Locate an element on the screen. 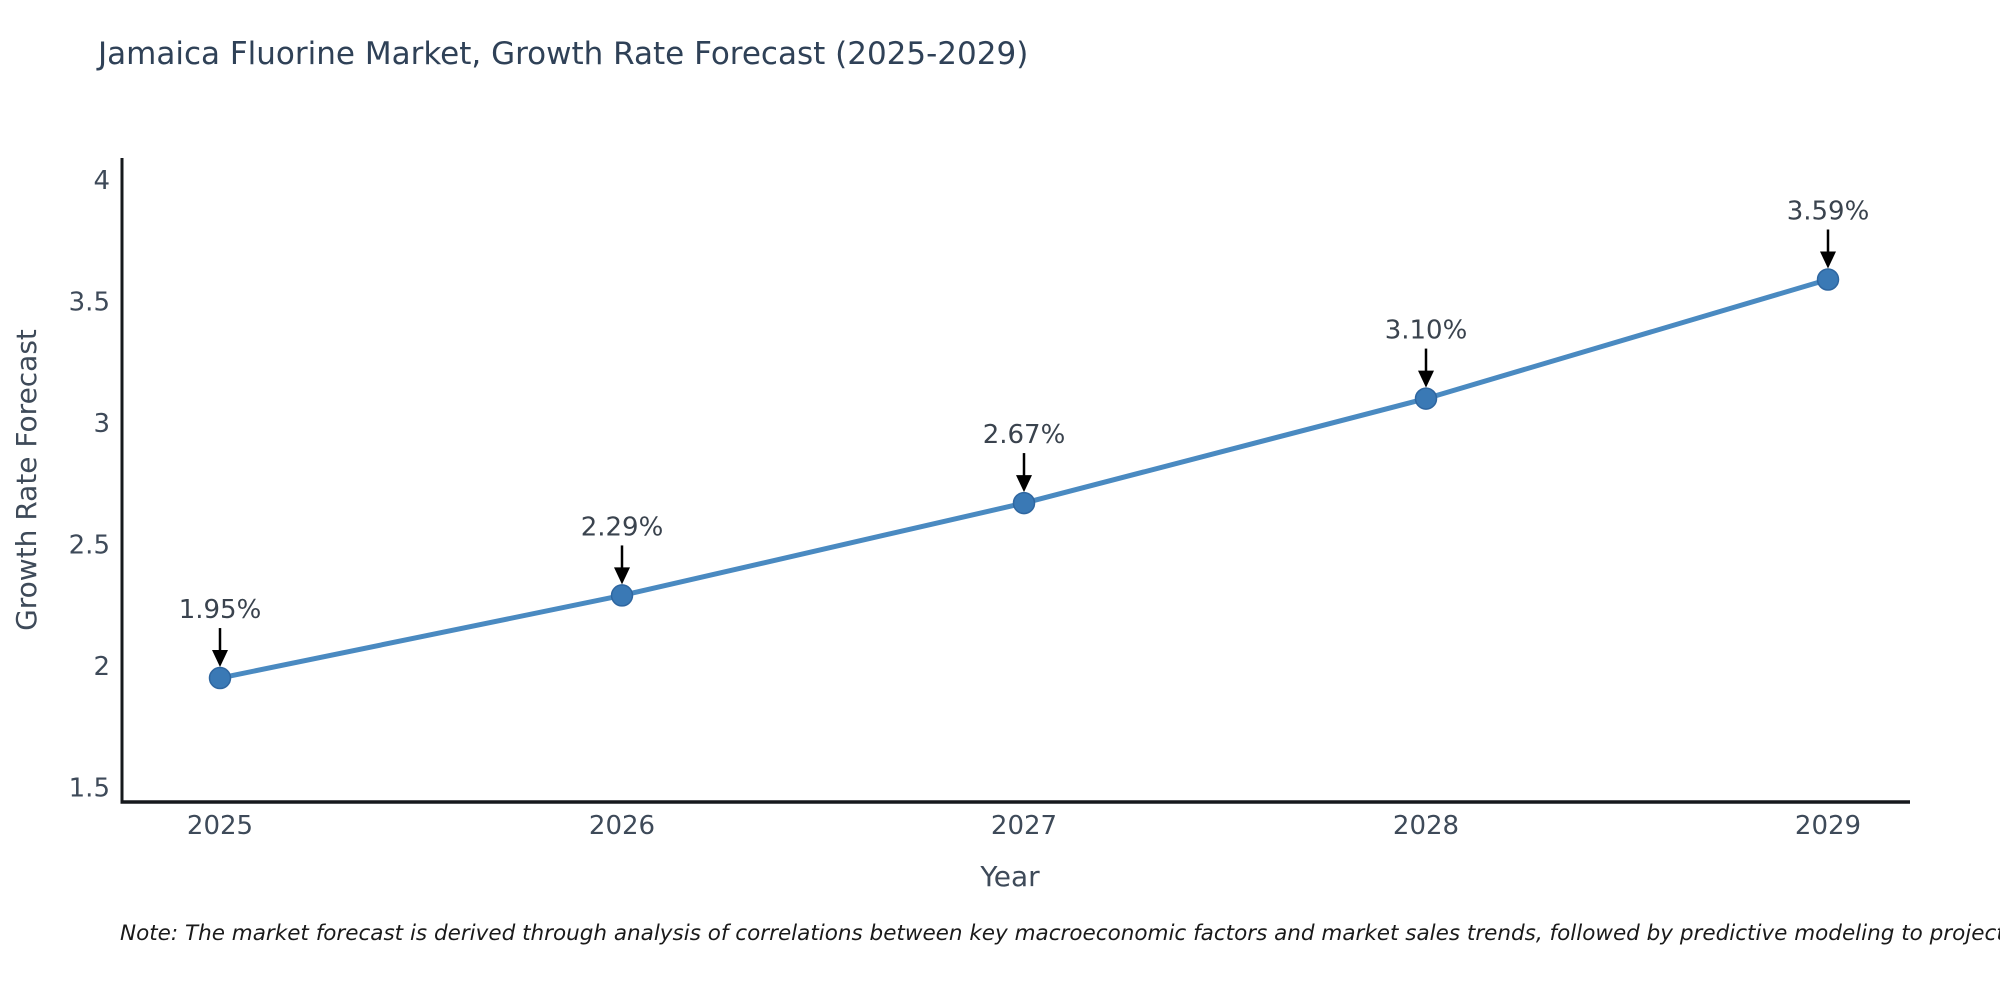  x-tick-label: 2029 is located at coordinates (1828, 826).